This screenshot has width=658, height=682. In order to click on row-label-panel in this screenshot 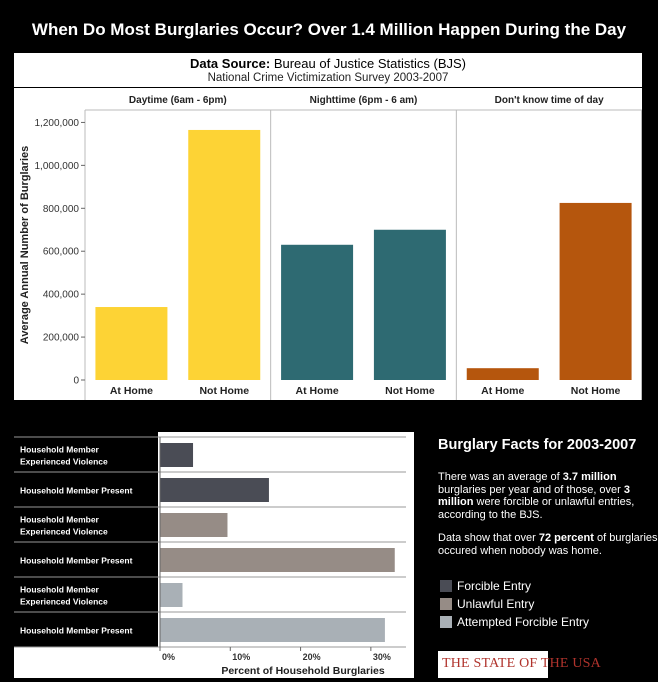, I will do `click(86, 539)`.